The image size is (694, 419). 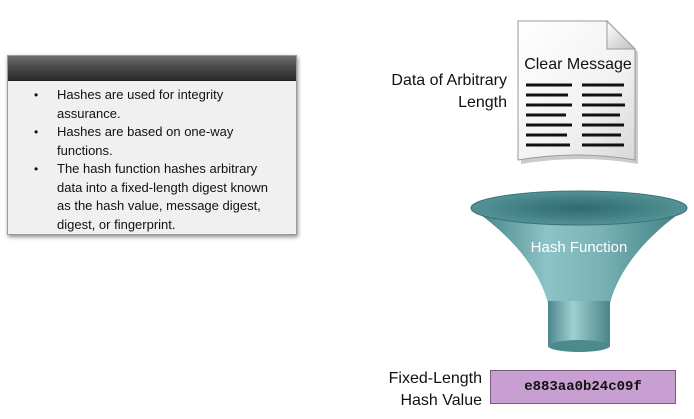 I want to click on input-label: Data of Arbitrary Length, so click(x=449, y=92).